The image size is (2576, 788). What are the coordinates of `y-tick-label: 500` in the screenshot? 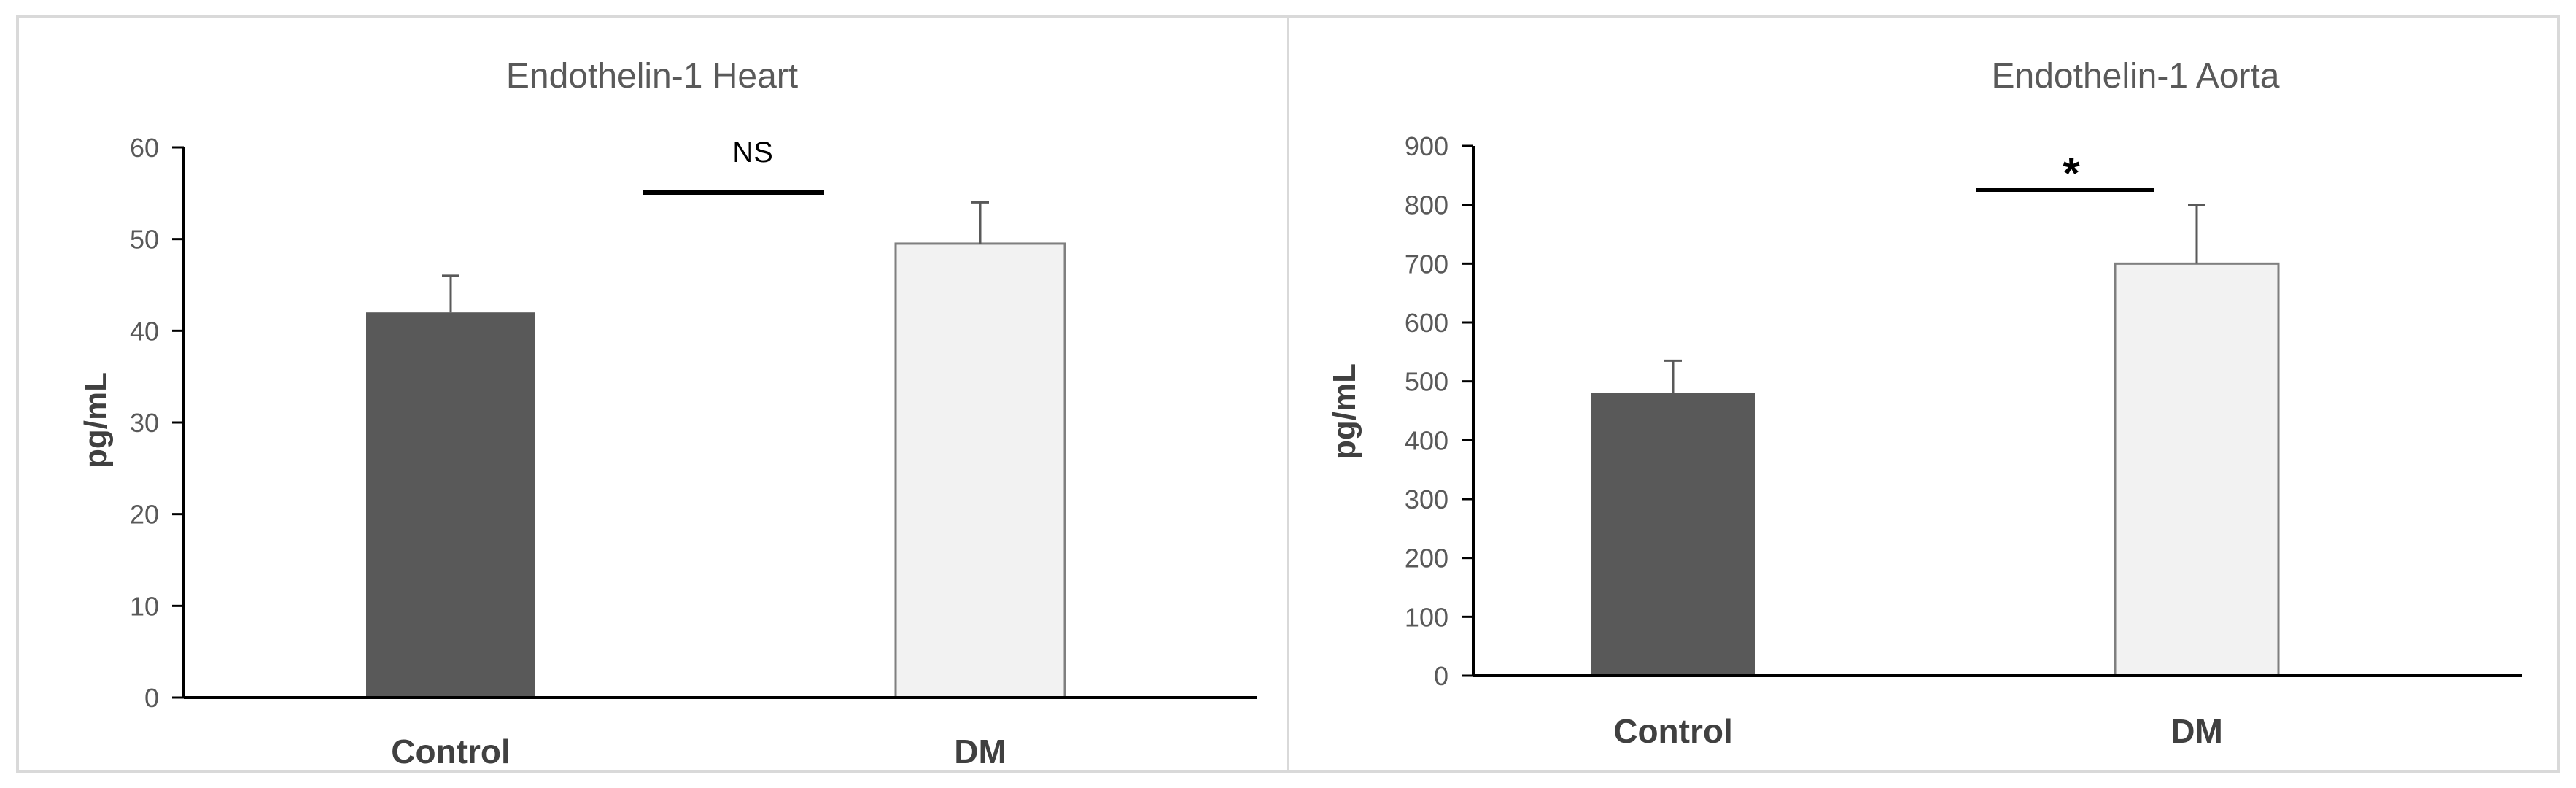 It's located at (1427, 382).